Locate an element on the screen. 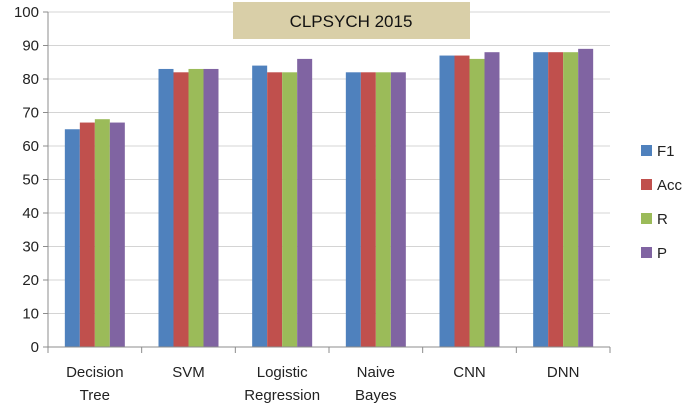 The height and width of the screenshot is (407, 685). bar-acc-decision-tree is located at coordinates (87, 234).